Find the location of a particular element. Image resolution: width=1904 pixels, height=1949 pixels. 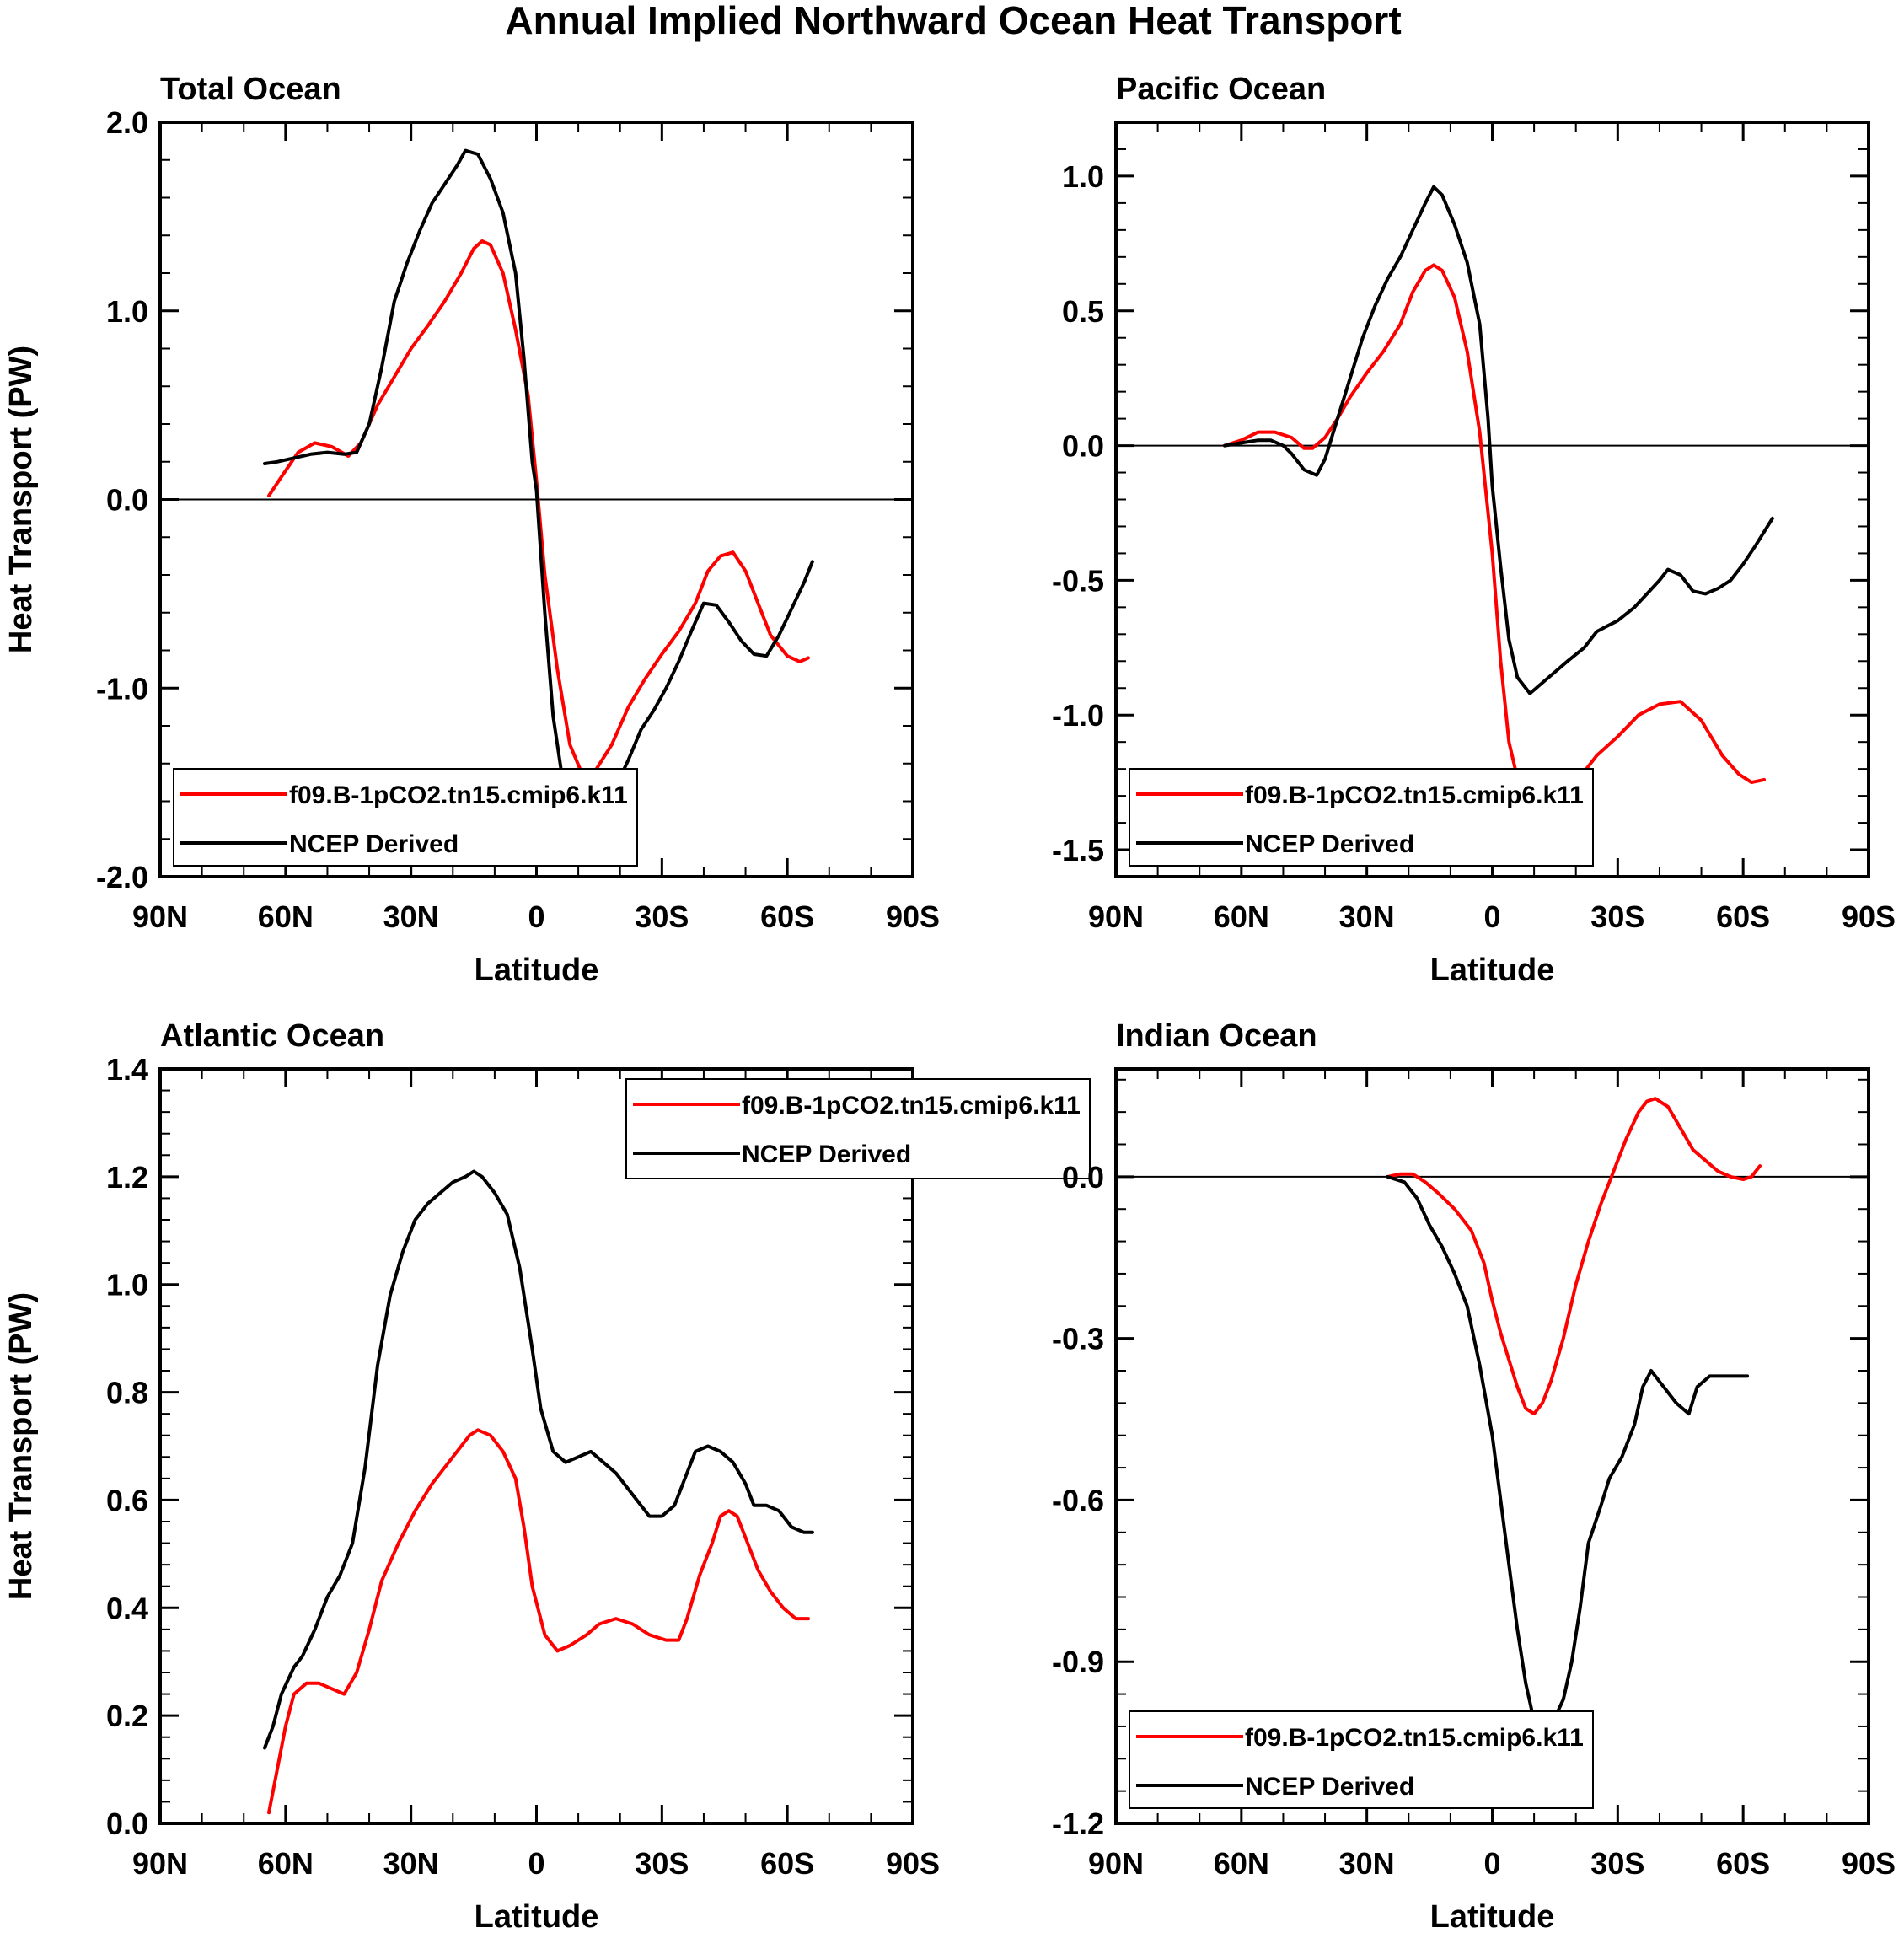

panel-title: Total Ocean is located at coordinates (250, 89).